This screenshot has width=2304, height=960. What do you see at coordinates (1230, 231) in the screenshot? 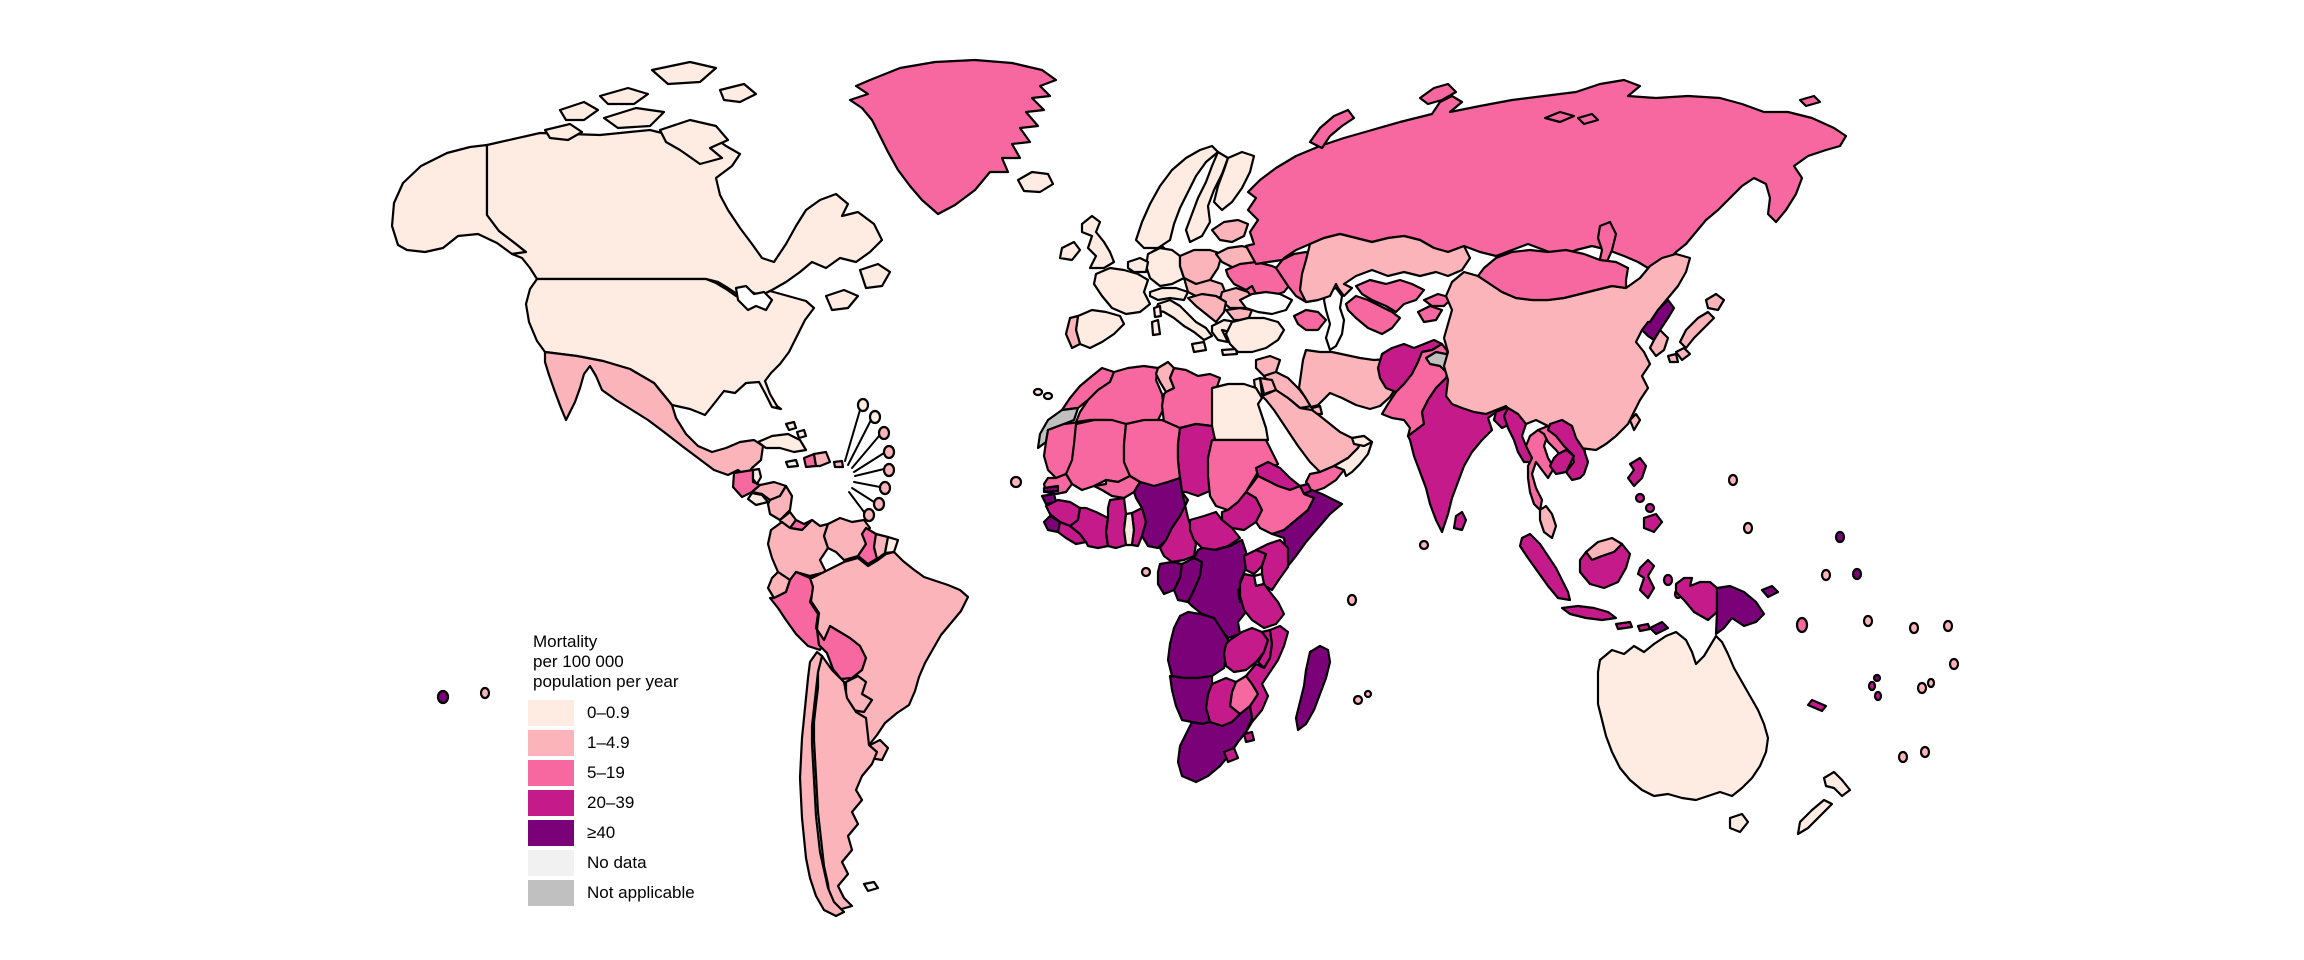
I see `region-baltic-states` at bounding box center [1230, 231].